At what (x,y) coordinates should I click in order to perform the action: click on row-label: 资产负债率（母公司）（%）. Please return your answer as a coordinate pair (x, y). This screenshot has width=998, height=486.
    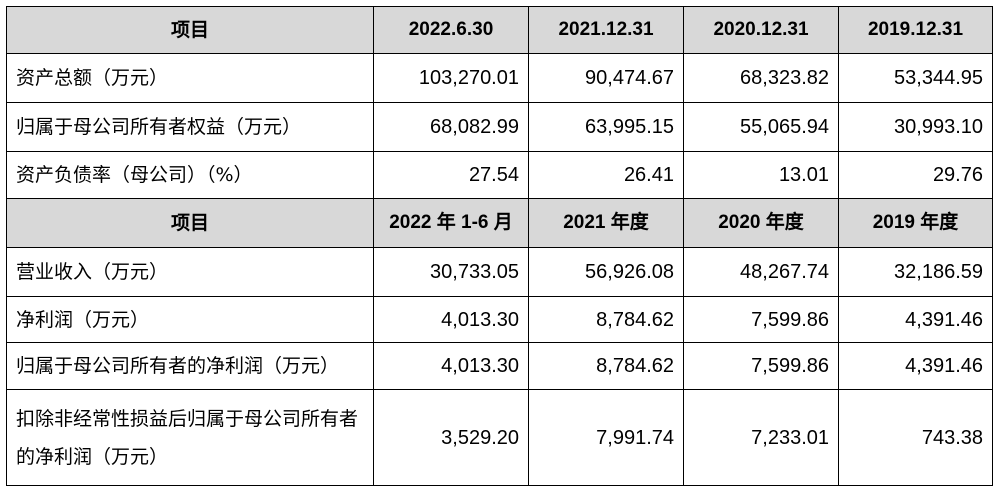
    Looking at the image, I should click on (190, 175).